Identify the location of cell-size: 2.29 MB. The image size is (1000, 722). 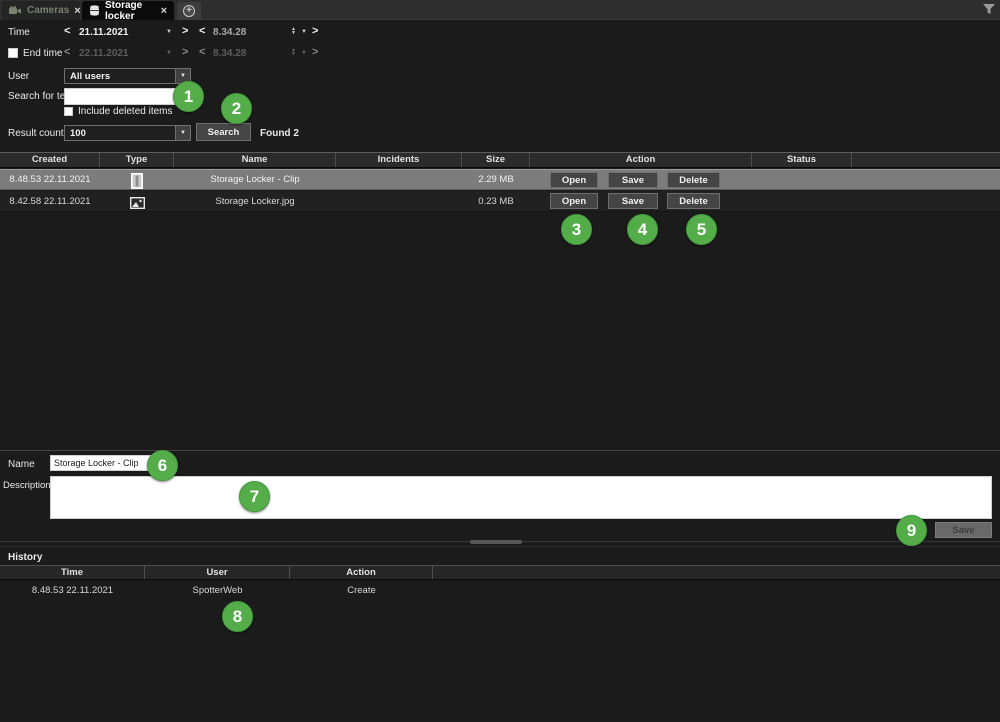
(496, 179).